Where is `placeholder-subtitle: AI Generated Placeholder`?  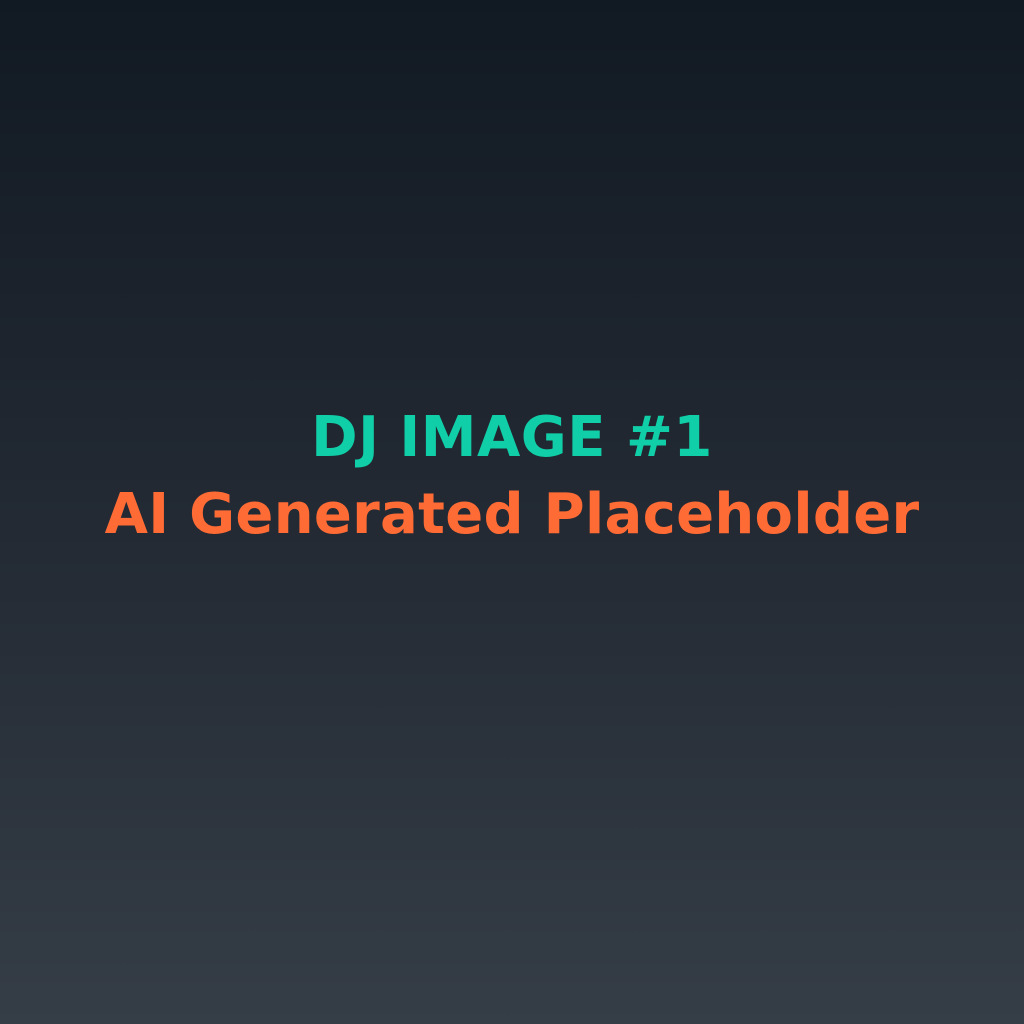 placeholder-subtitle: AI Generated Placeholder is located at coordinates (512, 514).